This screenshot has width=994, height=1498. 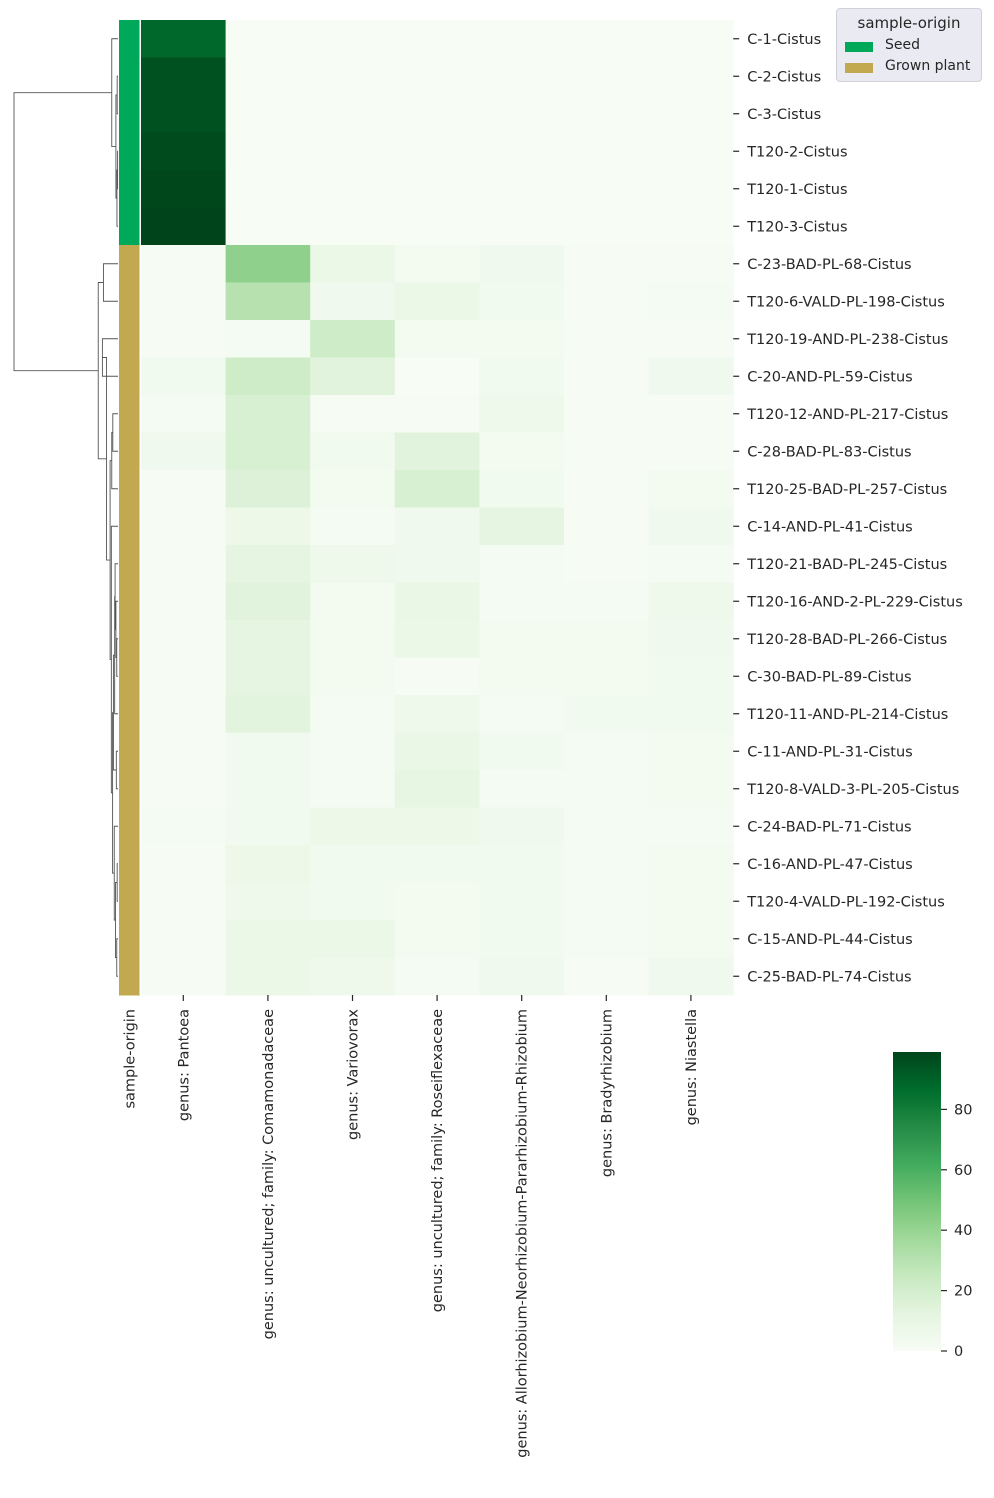 I want to click on row-label: T120-11-AND-PL-214-Cistus, so click(x=847, y=715).